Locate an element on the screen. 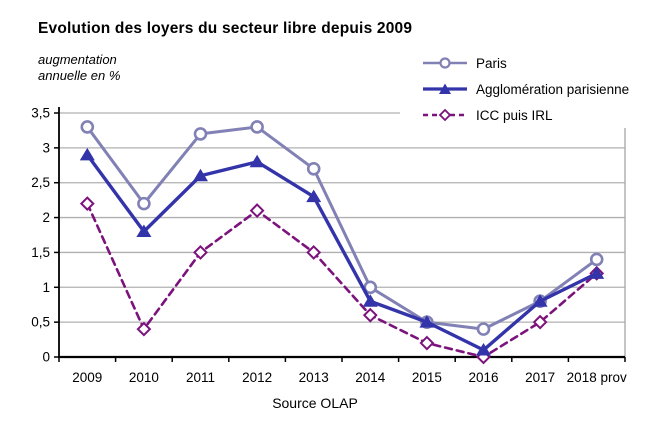 The image size is (647, 438). x-tick-label: 2013 is located at coordinates (314, 377).